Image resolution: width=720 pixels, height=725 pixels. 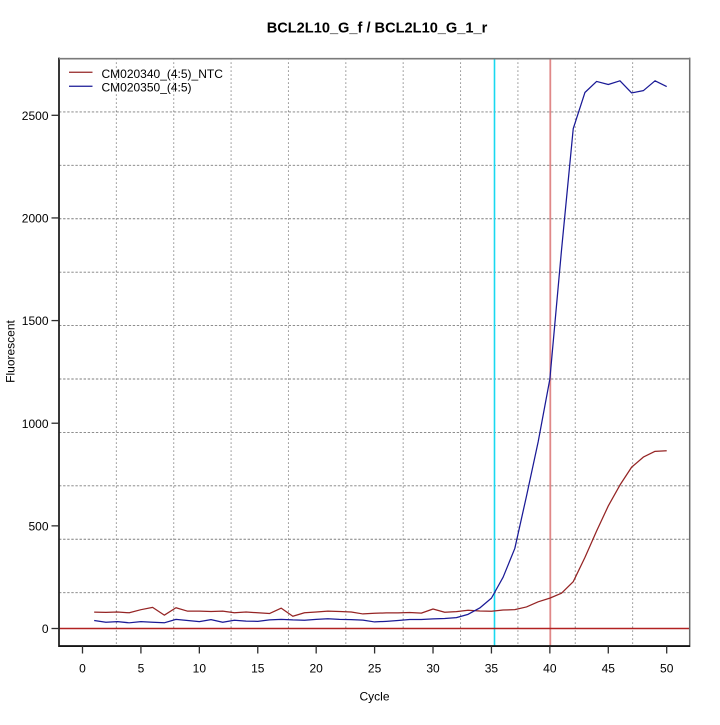 I want to click on svg-text: Cycle, so click(x=374, y=696).